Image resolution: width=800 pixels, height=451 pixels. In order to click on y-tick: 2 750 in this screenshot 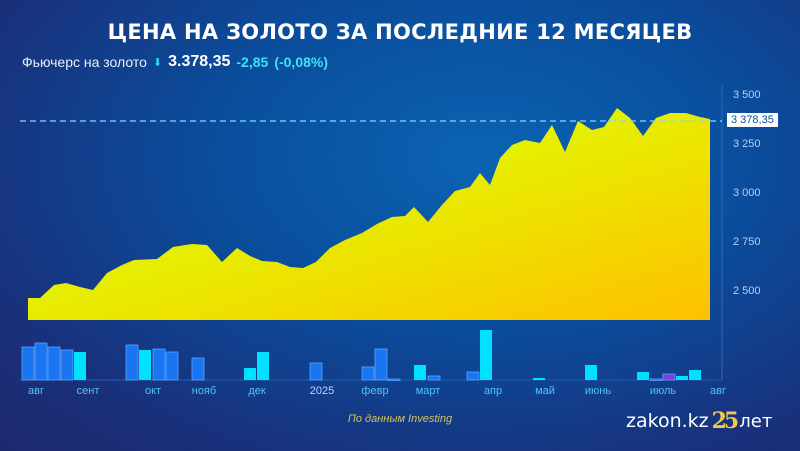, I will do `click(747, 242)`.